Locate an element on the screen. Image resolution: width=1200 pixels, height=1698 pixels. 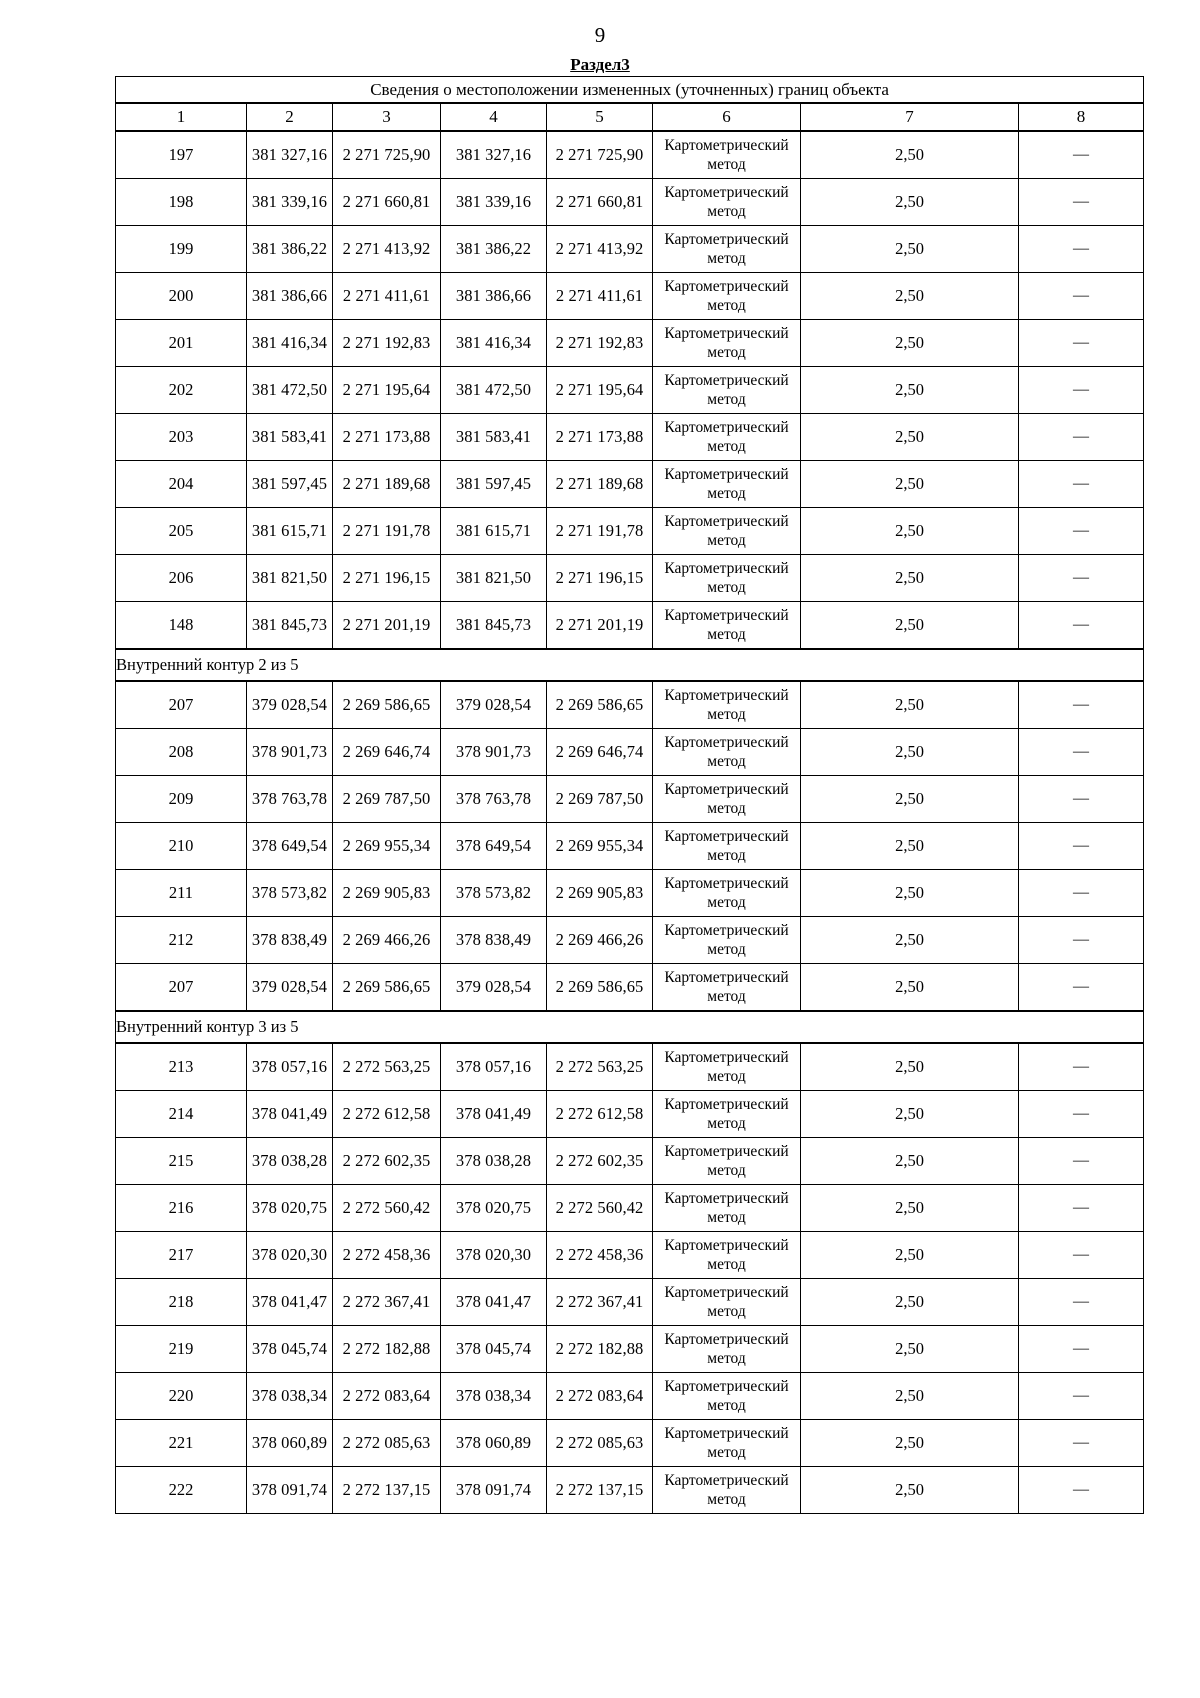
cell-x-previous: 381 615,71 is located at coordinates (289, 531).